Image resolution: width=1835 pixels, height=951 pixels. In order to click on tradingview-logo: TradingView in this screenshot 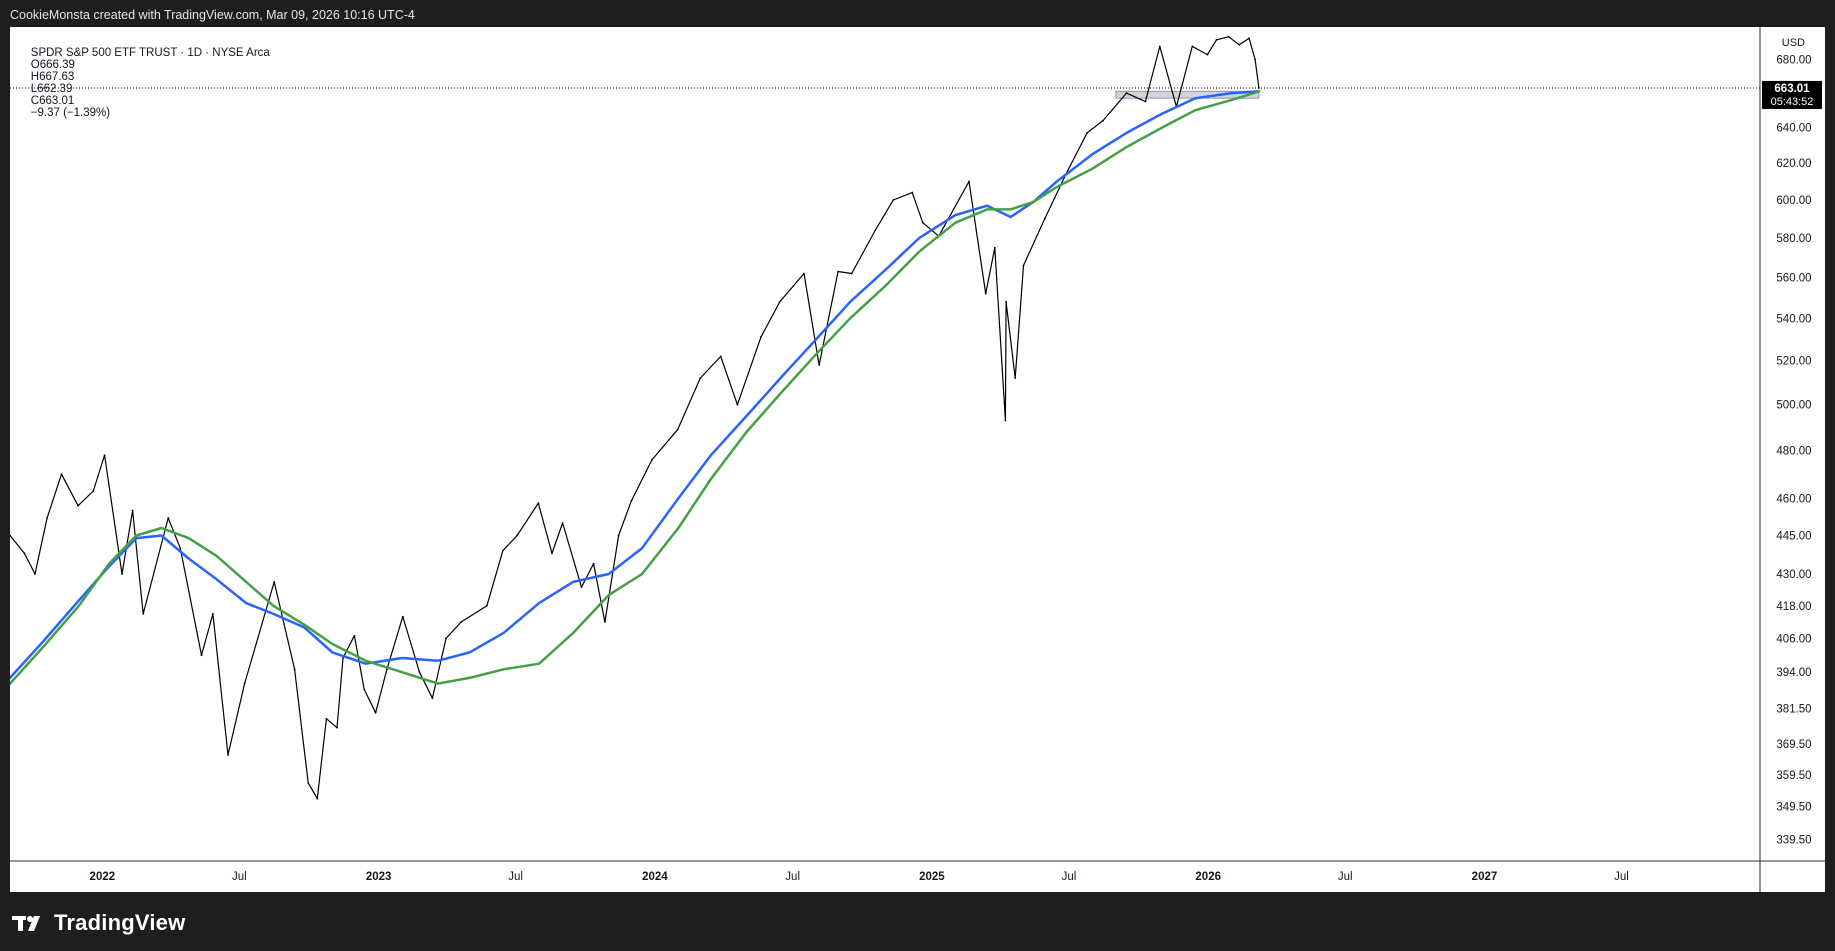, I will do `click(98, 923)`.